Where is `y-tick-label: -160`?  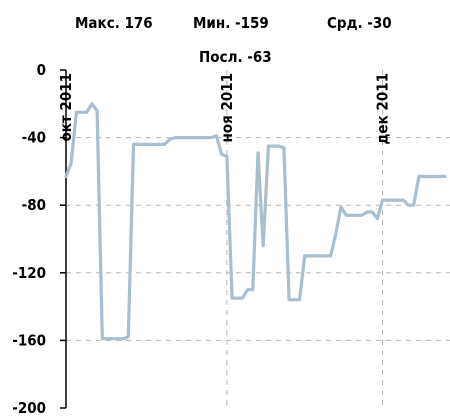 y-tick-label: -160 is located at coordinates (29, 340).